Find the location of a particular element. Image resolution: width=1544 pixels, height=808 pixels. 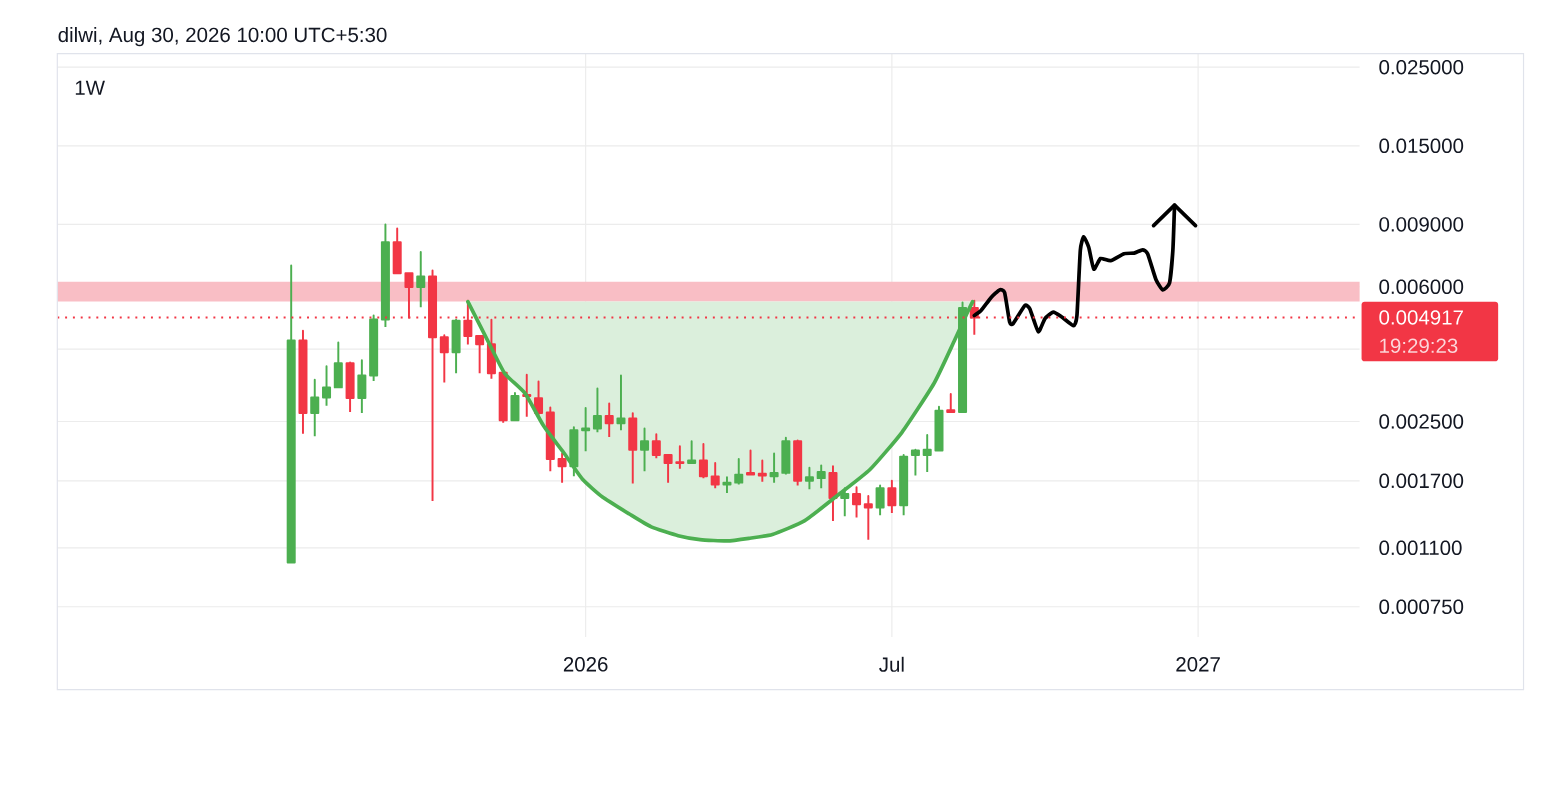

x-tick-label: 2027 is located at coordinates (1198, 664).